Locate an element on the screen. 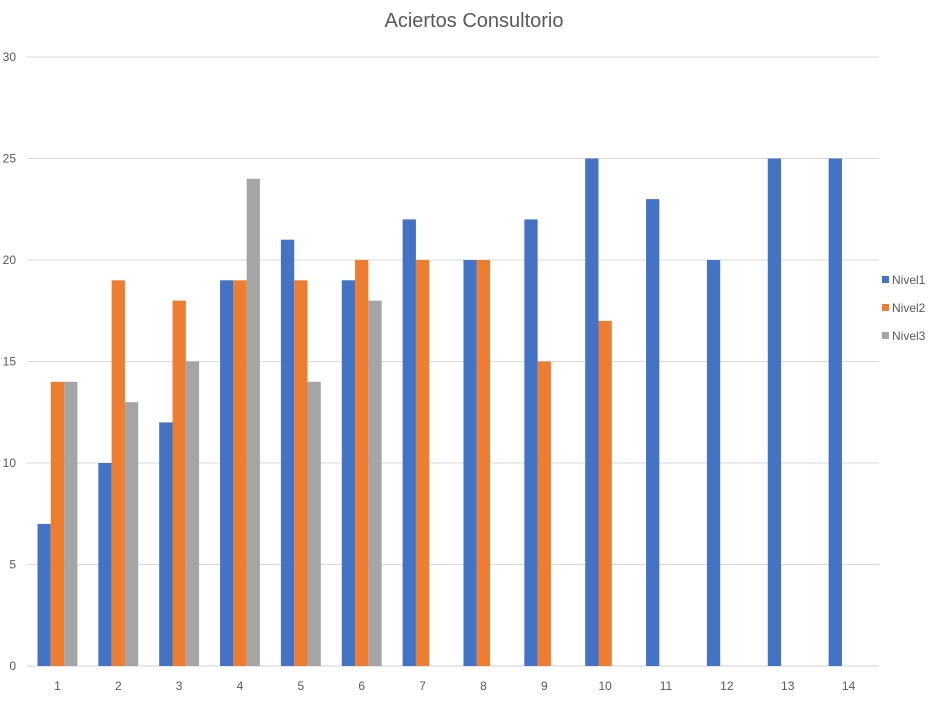  legend-label-nivel3: Nivel3 is located at coordinates (909, 336).